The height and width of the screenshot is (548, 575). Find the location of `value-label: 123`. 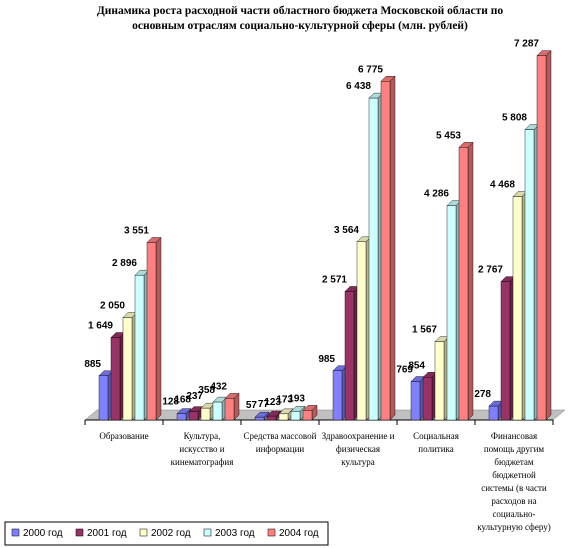

value-label: 123 is located at coordinates (272, 402).